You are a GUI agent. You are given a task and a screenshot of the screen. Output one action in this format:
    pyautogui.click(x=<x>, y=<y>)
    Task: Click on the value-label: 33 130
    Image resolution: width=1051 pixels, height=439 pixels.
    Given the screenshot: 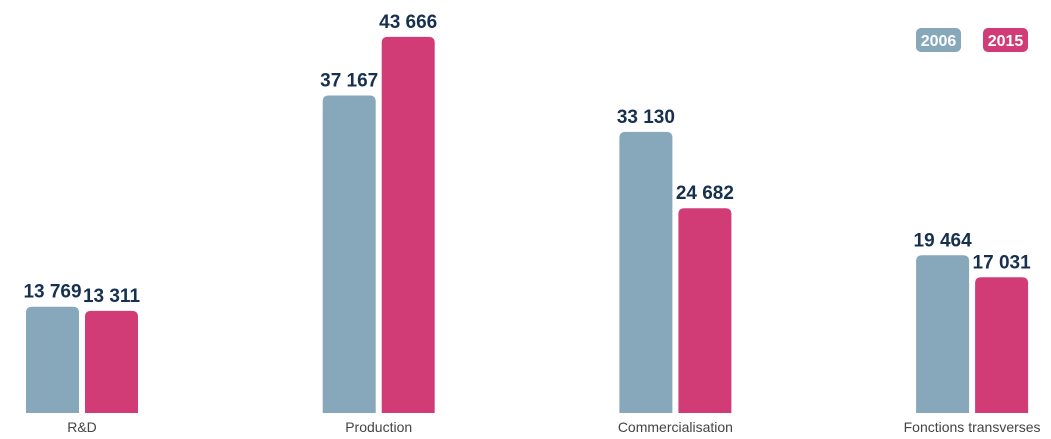 What is the action you would take?
    pyautogui.click(x=646, y=117)
    